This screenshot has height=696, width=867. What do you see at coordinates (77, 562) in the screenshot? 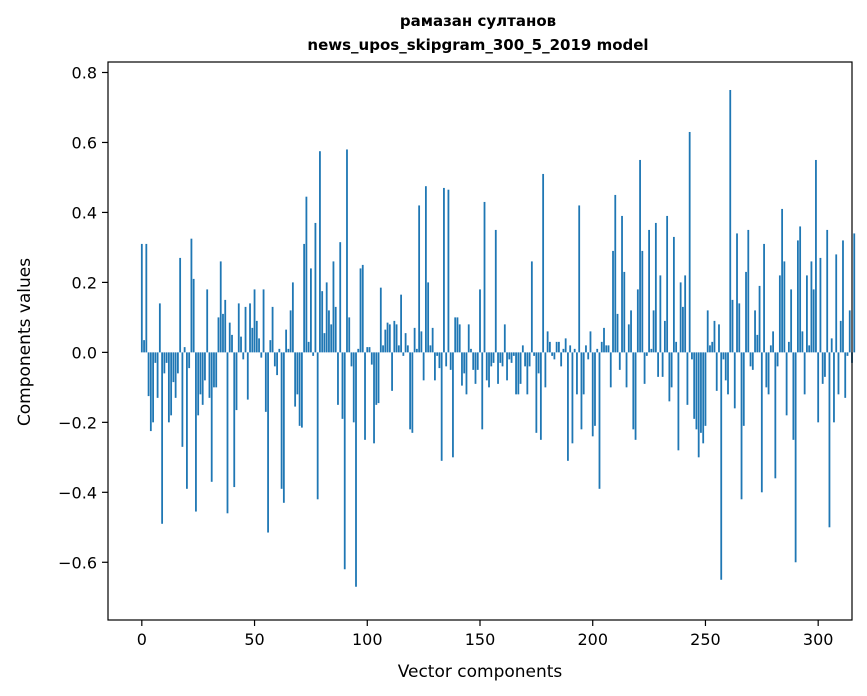
I see `y-tick-label: −0.6` at bounding box center [77, 562].